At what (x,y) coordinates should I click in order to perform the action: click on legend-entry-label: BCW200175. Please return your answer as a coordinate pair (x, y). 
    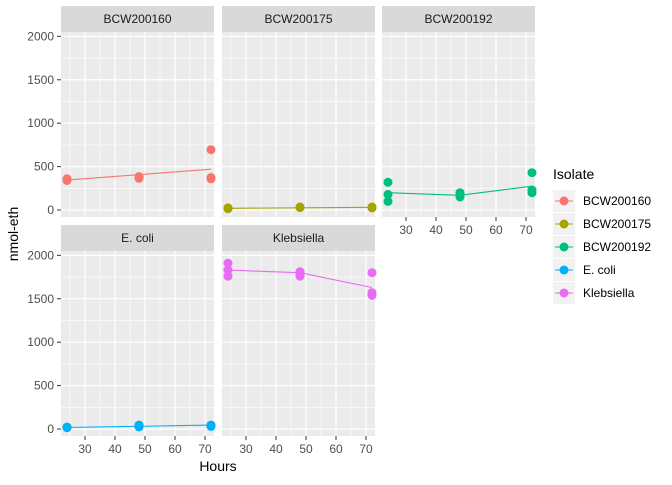
    Looking at the image, I should click on (617, 224).